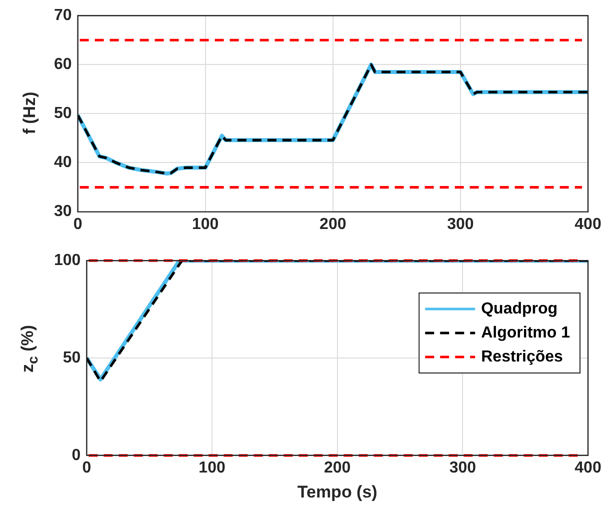  I want to click on y-tick-label: 70, so click(63, 15).